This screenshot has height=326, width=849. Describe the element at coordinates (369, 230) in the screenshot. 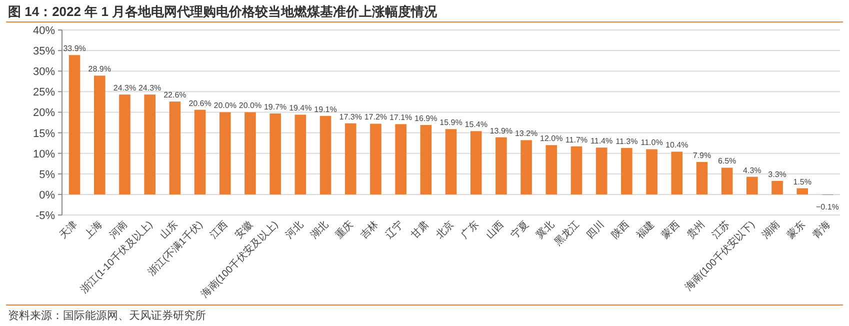

I see `x-tick-label: 吉林` at that location.